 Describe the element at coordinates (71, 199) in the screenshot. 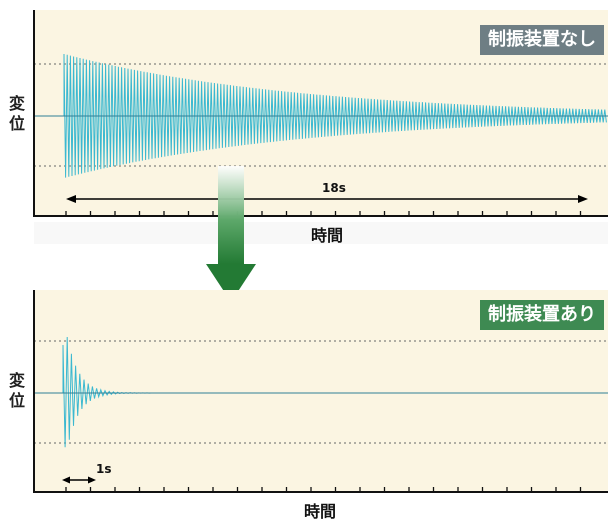

I see `panel-1-duration-arrowhead-left` at that location.